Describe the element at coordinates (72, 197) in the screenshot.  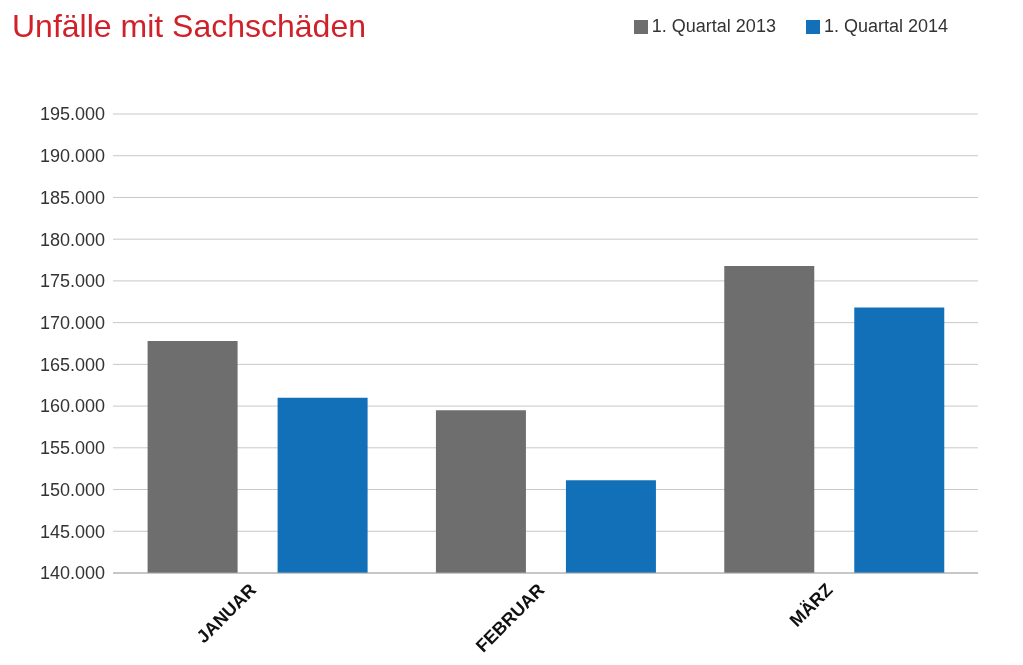
I see `y-tick-label: 185.000` at that location.